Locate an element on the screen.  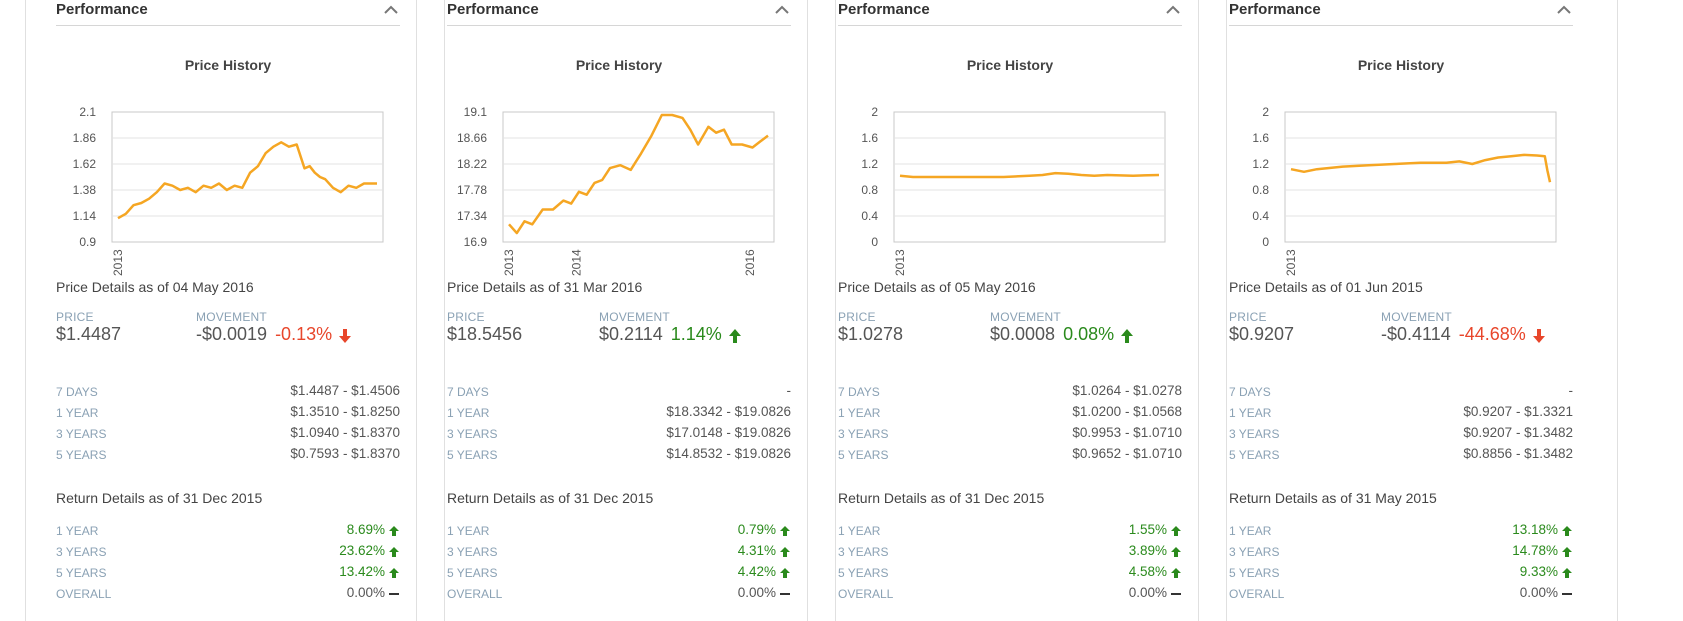
range-value: - is located at coordinates (1571, 390).